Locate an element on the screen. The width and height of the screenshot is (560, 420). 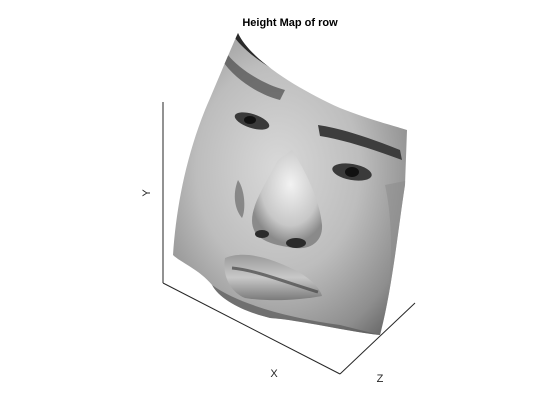
right-eyebrow is located at coordinates (360, 142).